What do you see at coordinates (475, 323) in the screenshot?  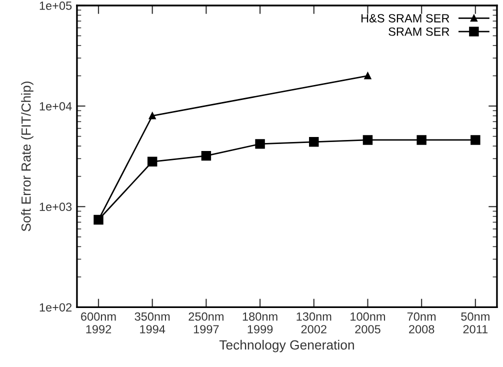 I see `x-tick-label: 50nm 2011` at bounding box center [475, 323].